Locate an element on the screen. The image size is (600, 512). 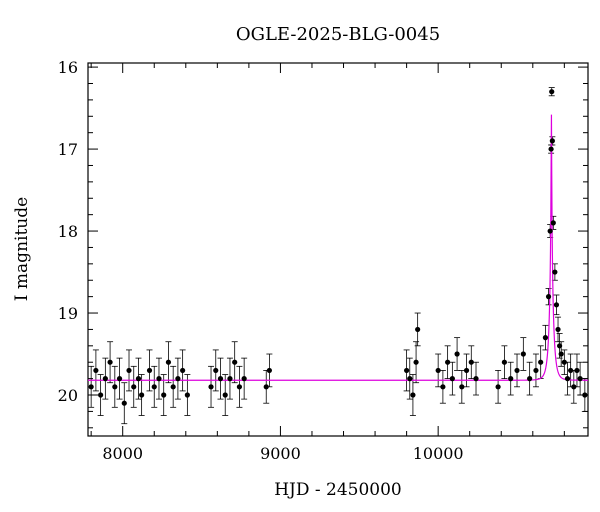
y-axis-label: I magnitude is located at coordinates (22, 249).